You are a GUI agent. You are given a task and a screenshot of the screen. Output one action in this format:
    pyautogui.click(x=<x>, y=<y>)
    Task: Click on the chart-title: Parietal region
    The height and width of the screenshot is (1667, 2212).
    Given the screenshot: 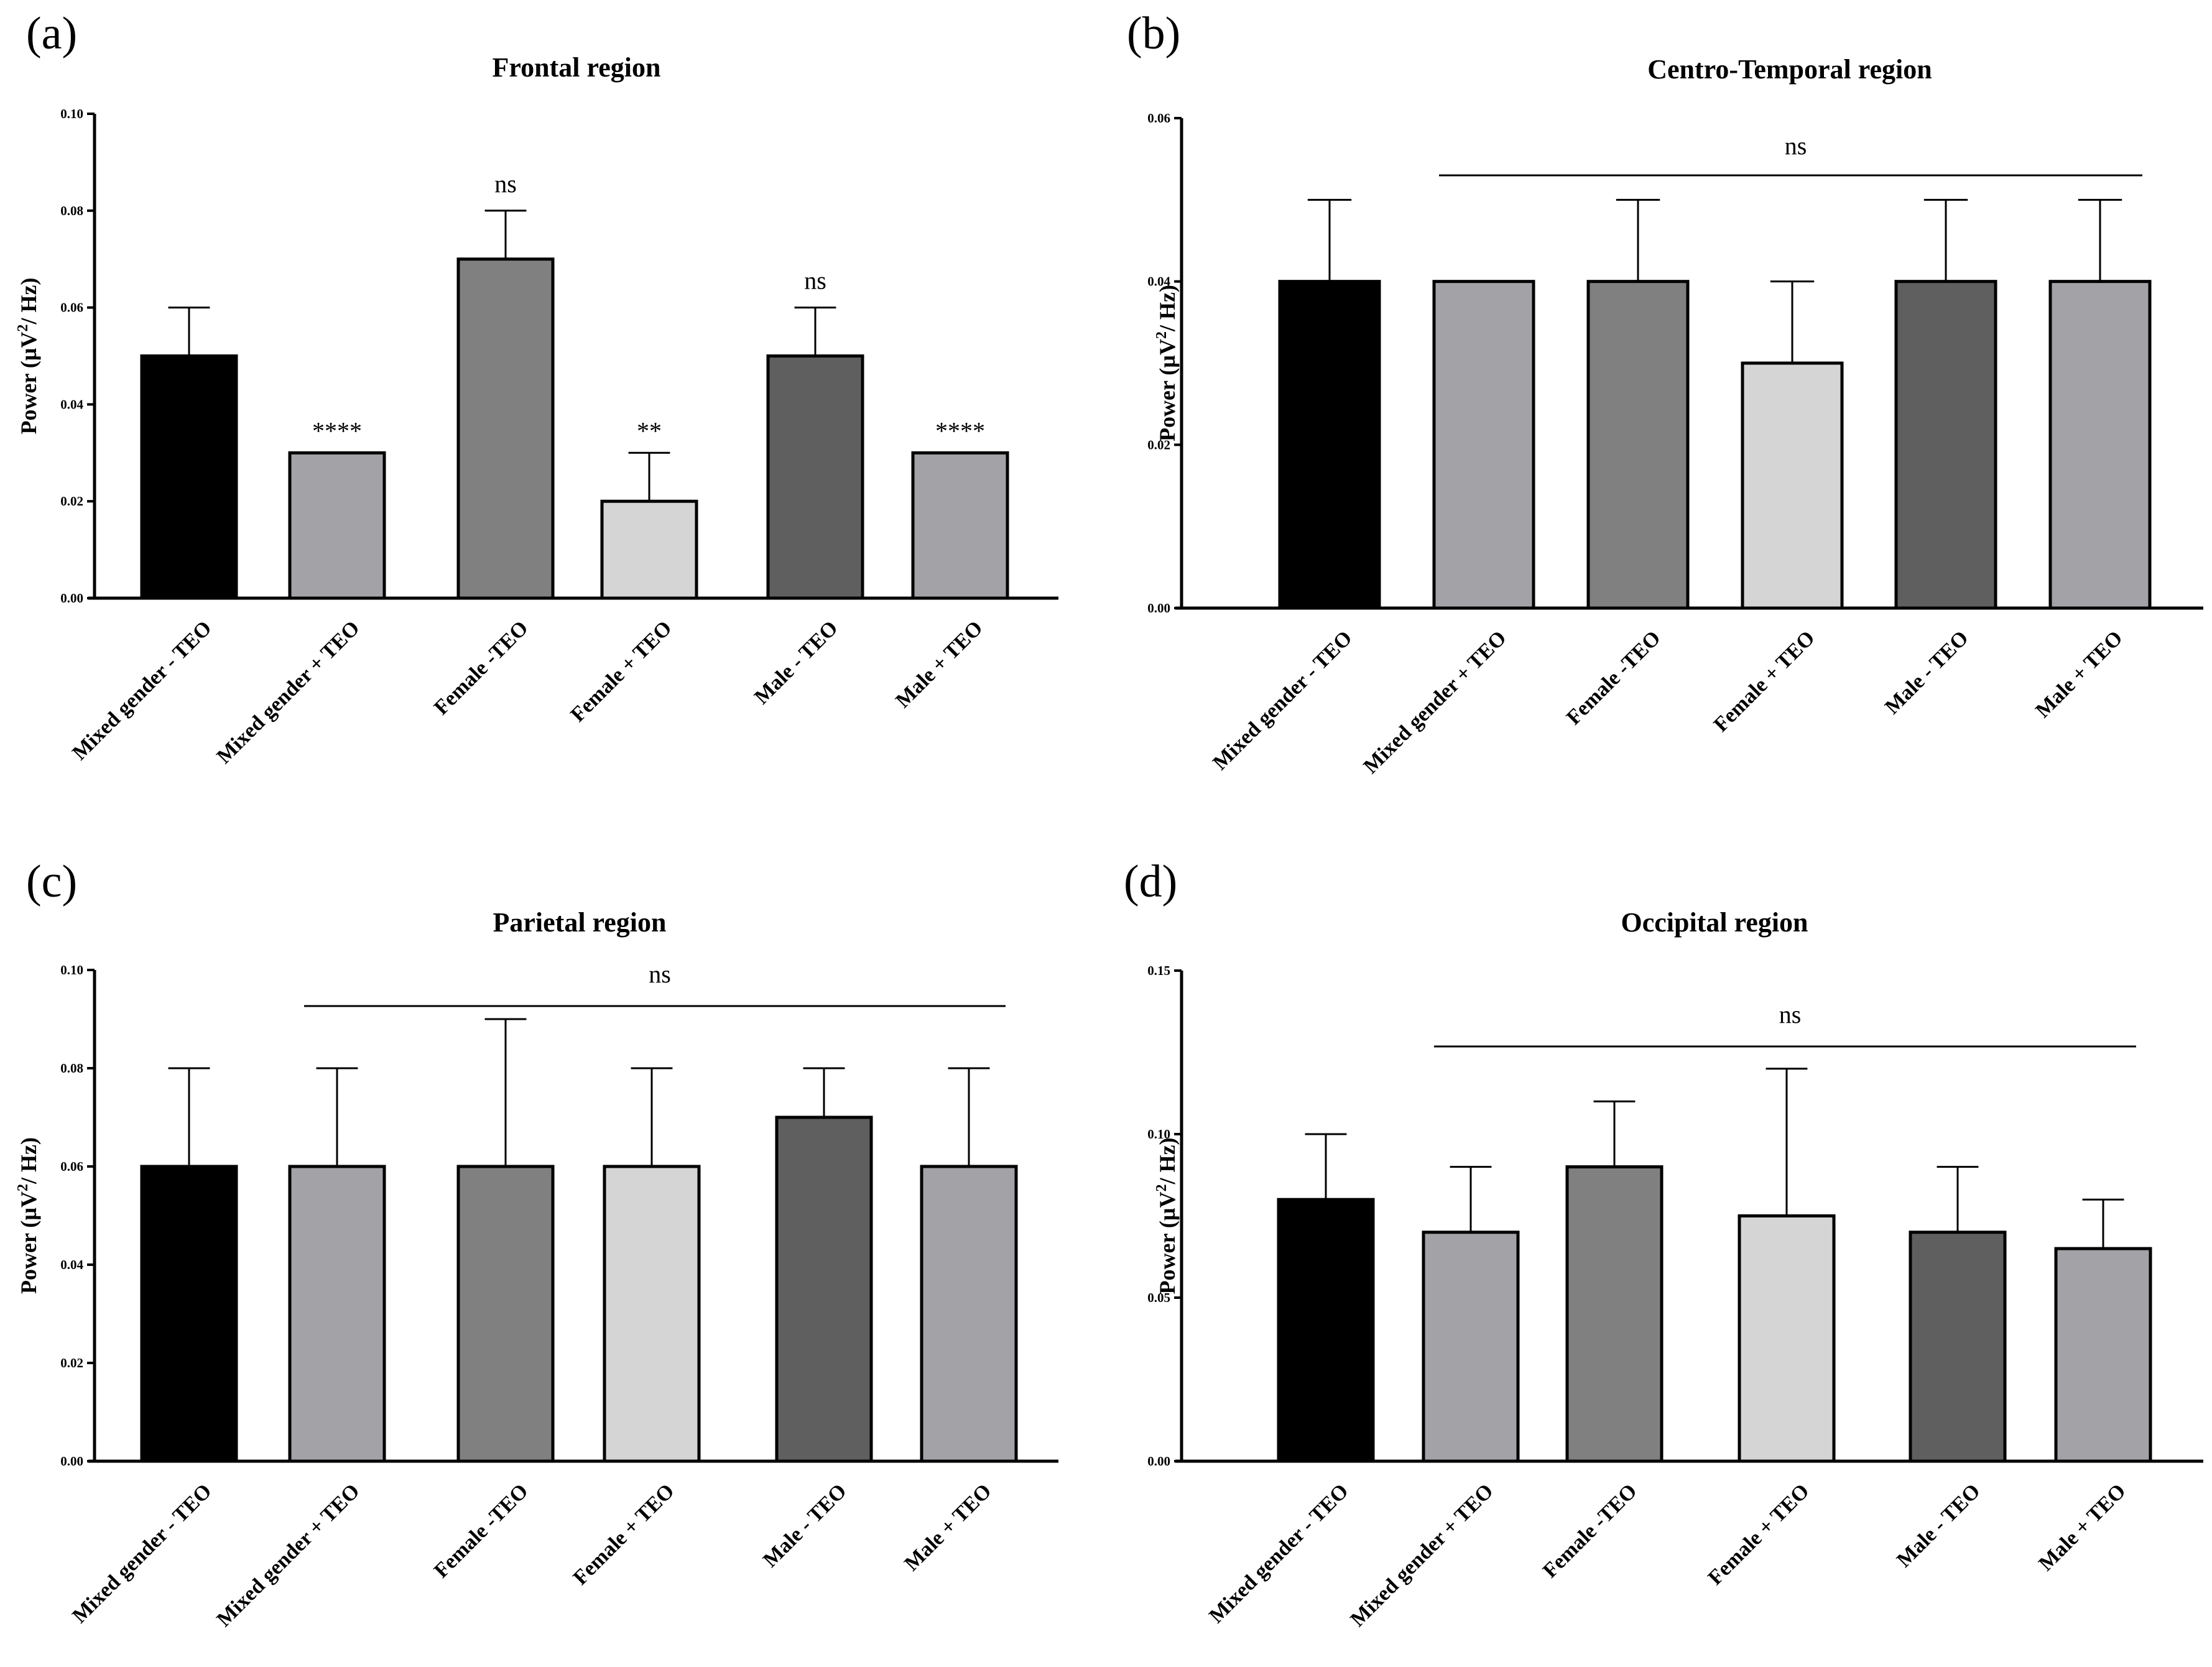 What is the action you would take?
    pyautogui.click(x=580, y=922)
    